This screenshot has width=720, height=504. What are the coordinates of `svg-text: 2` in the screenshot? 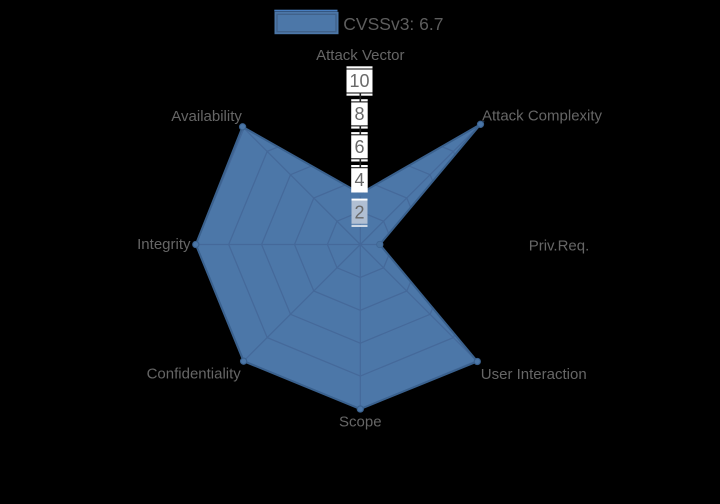 It's located at (359, 212).